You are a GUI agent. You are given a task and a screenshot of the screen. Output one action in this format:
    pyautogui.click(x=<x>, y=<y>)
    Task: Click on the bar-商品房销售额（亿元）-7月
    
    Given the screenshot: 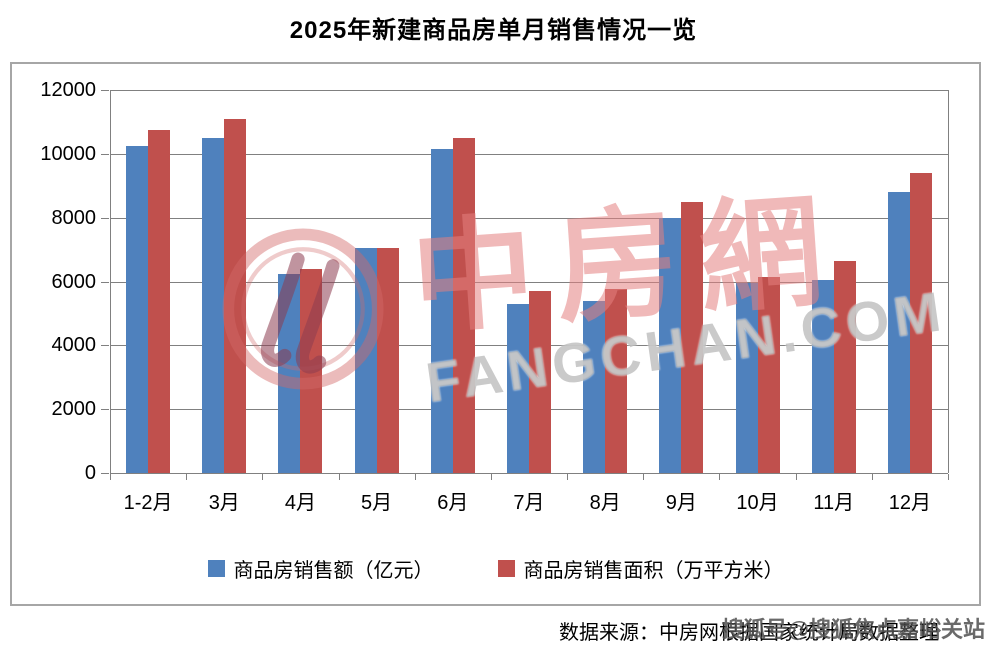 What is the action you would take?
    pyautogui.click(x=518, y=388)
    